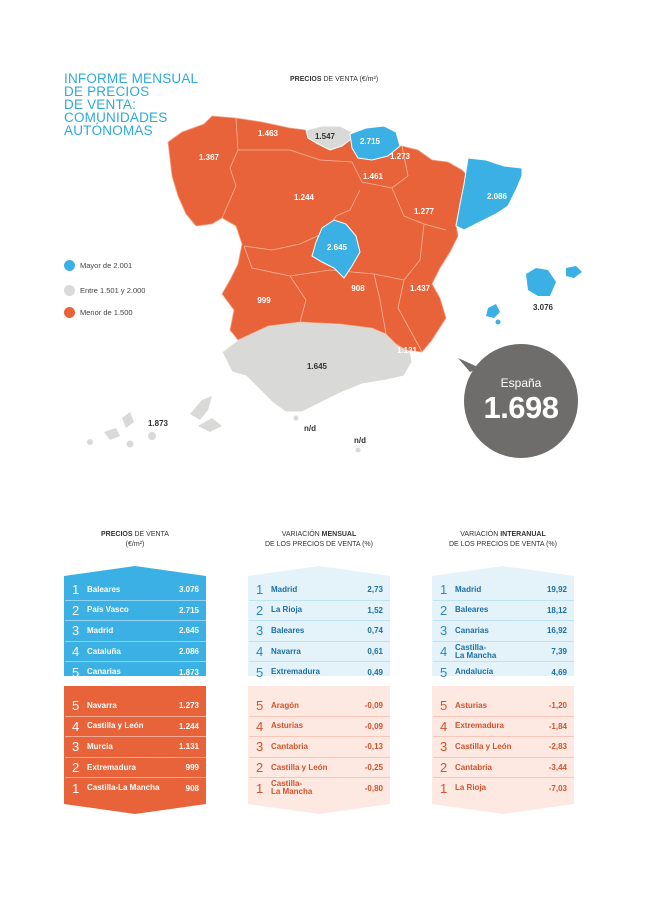 The image size is (650, 919). What do you see at coordinates (556, 590) in the screenshot?
I see `ranking-value: 19,92` at bounding box center [556, 590].